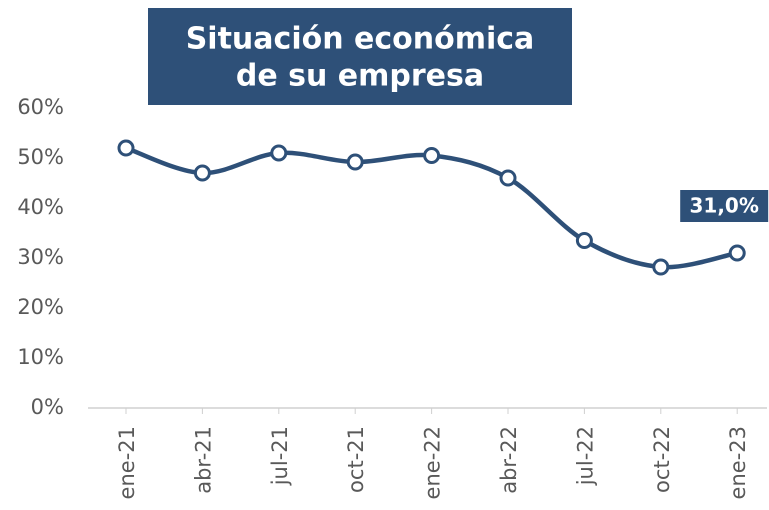 This screenshot has width=769, height=510. I want to click on y-tick-label: 0%, so click(47, 407).